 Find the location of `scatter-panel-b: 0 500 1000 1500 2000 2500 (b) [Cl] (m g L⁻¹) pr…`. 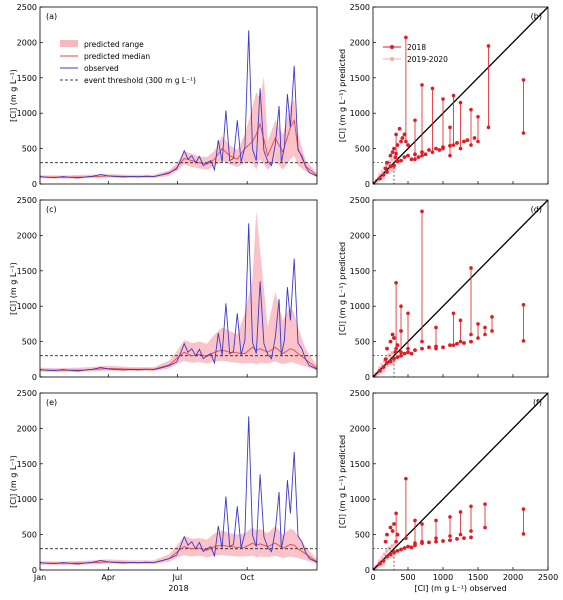

scatter-panel-b: 0 500 1000 1500 2000 2500 (b) [Cl] (m g L⁻¹) pr… is located at coordinates (443, 96).